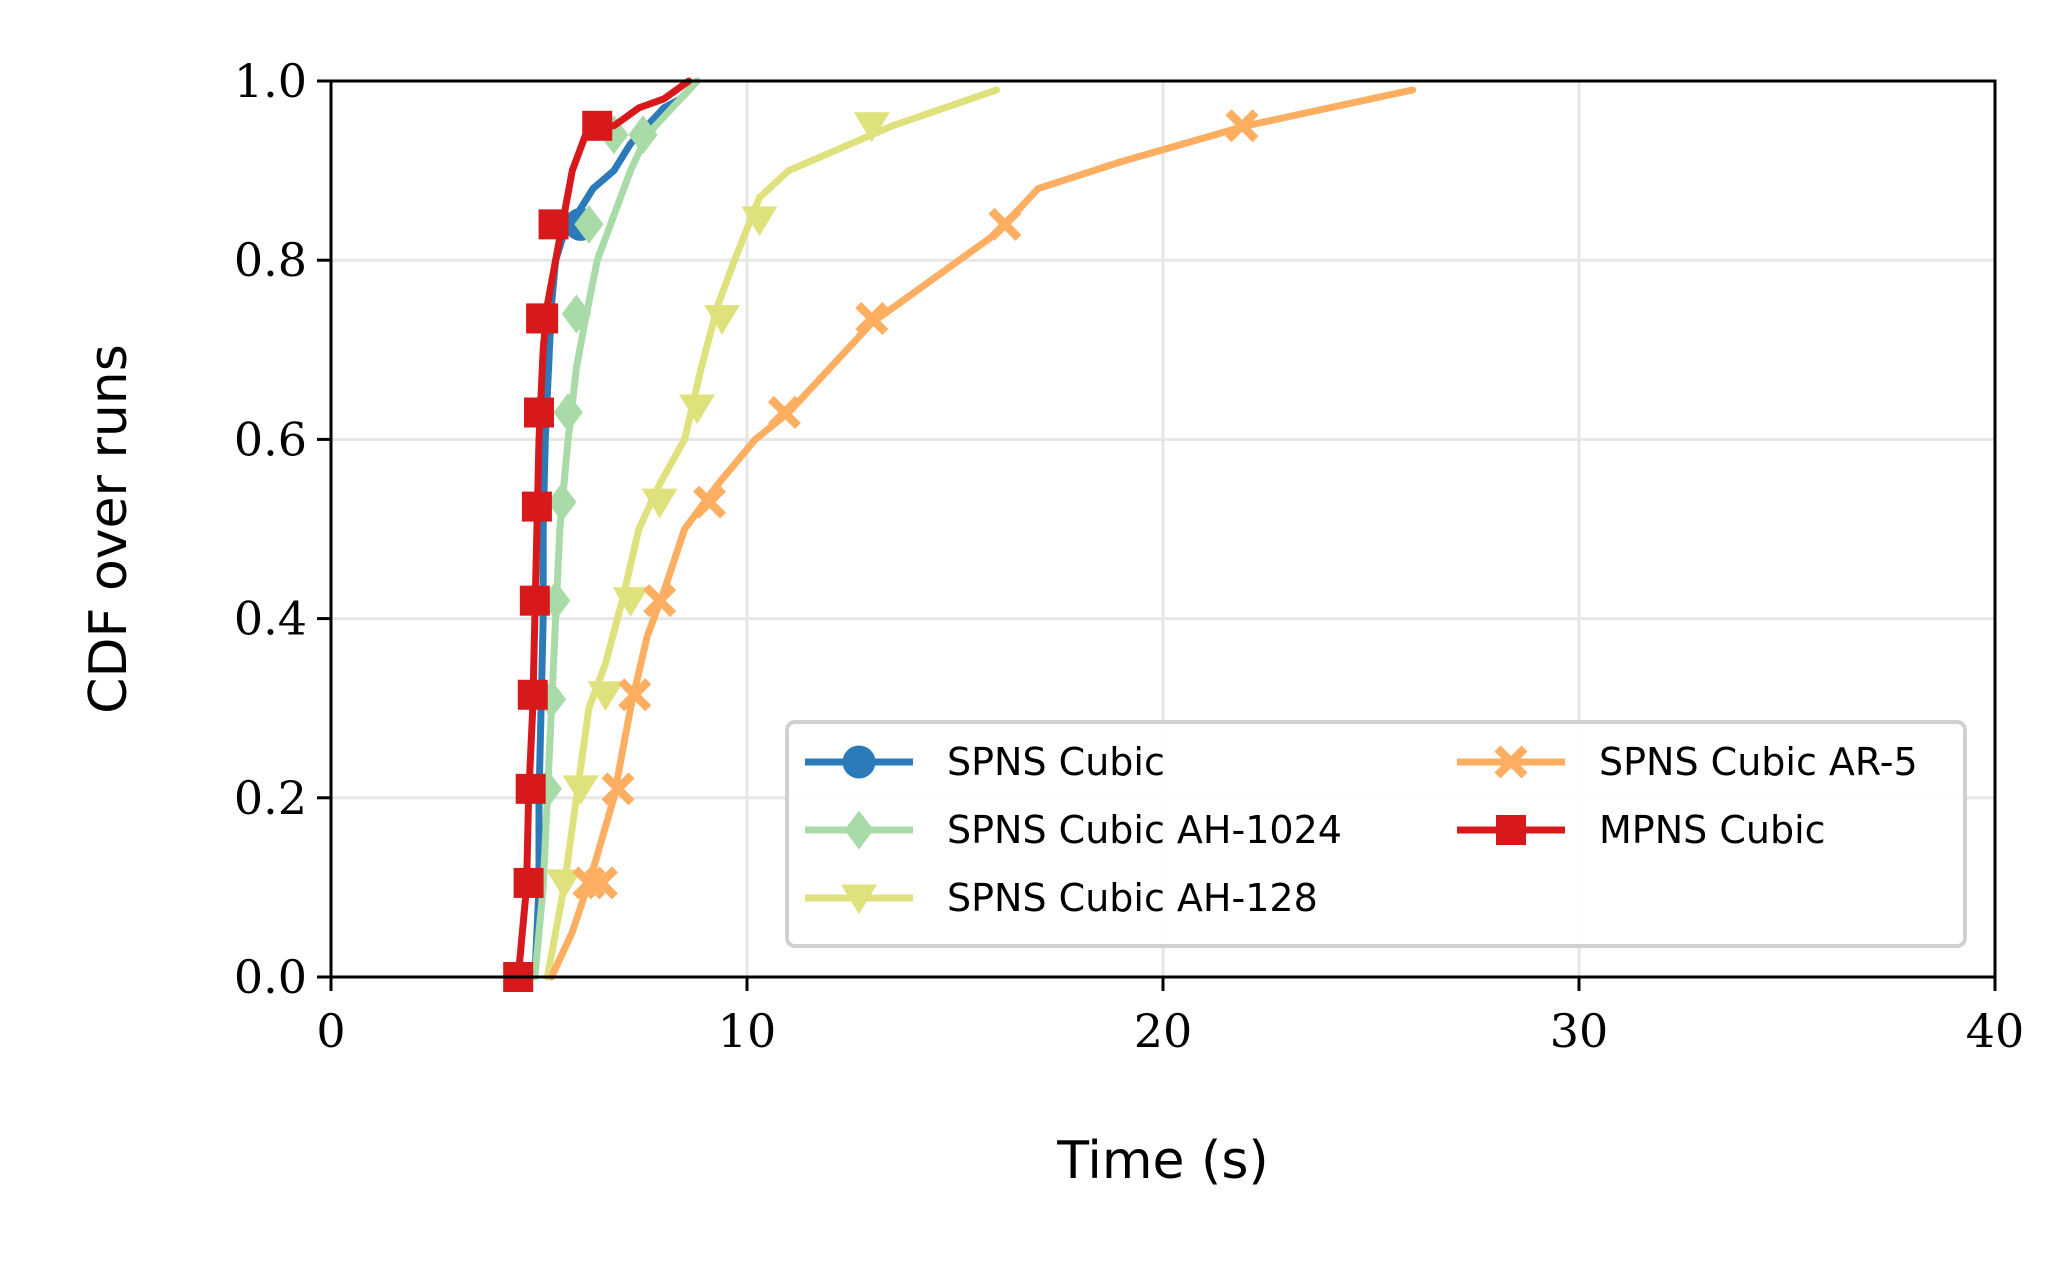  I want to click on y-tick-label: 0.4, so click(270, 619).